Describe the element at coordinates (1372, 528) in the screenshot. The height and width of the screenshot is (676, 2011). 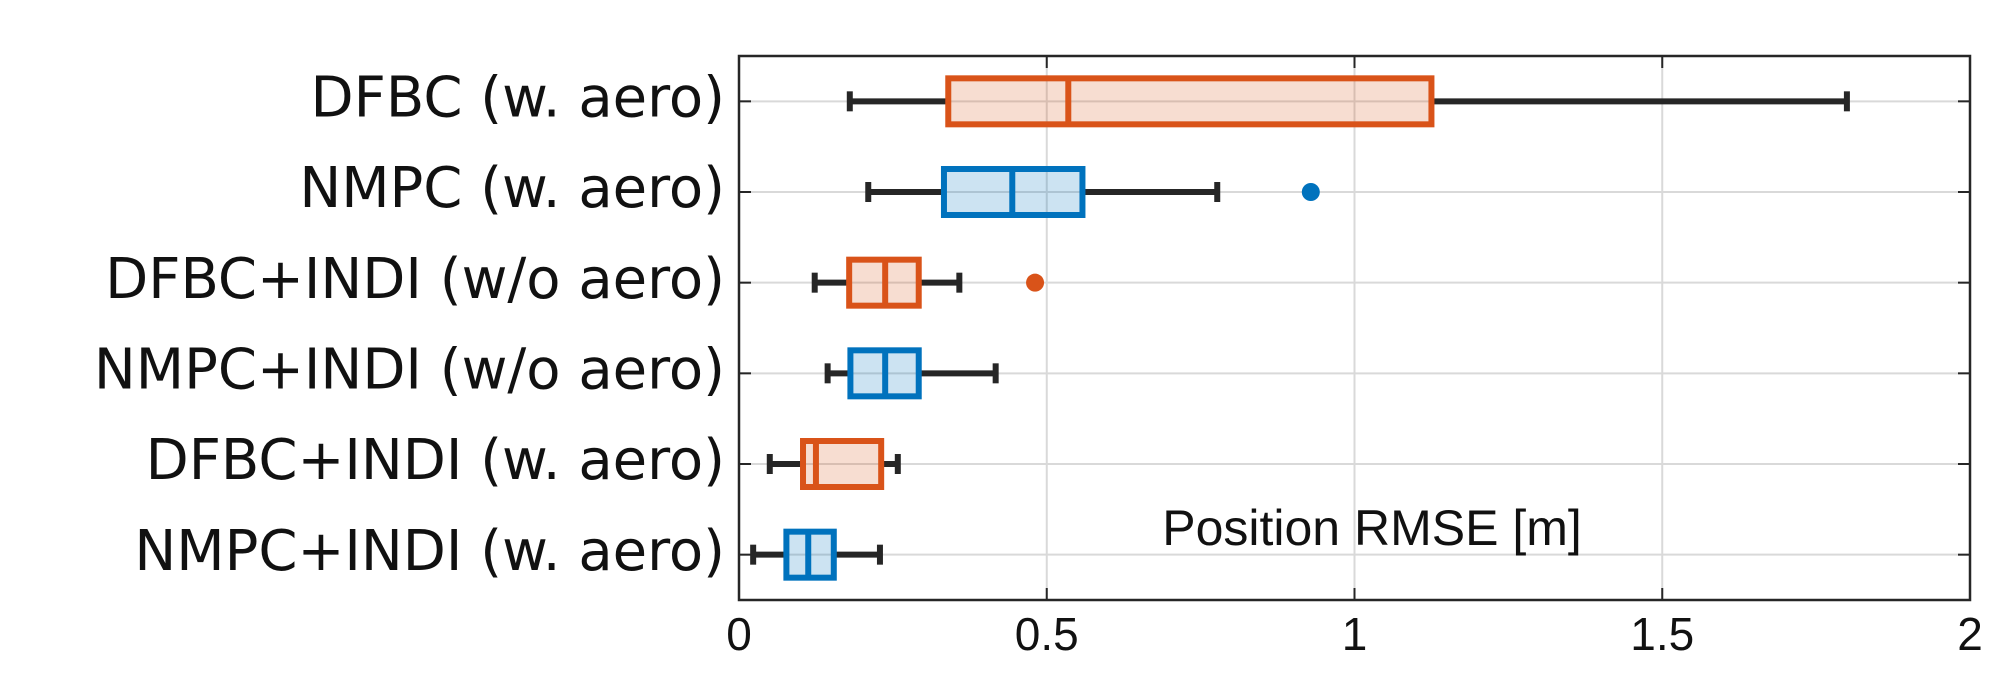
I see `x-axis-label: Position RMSE [m]` at that location.